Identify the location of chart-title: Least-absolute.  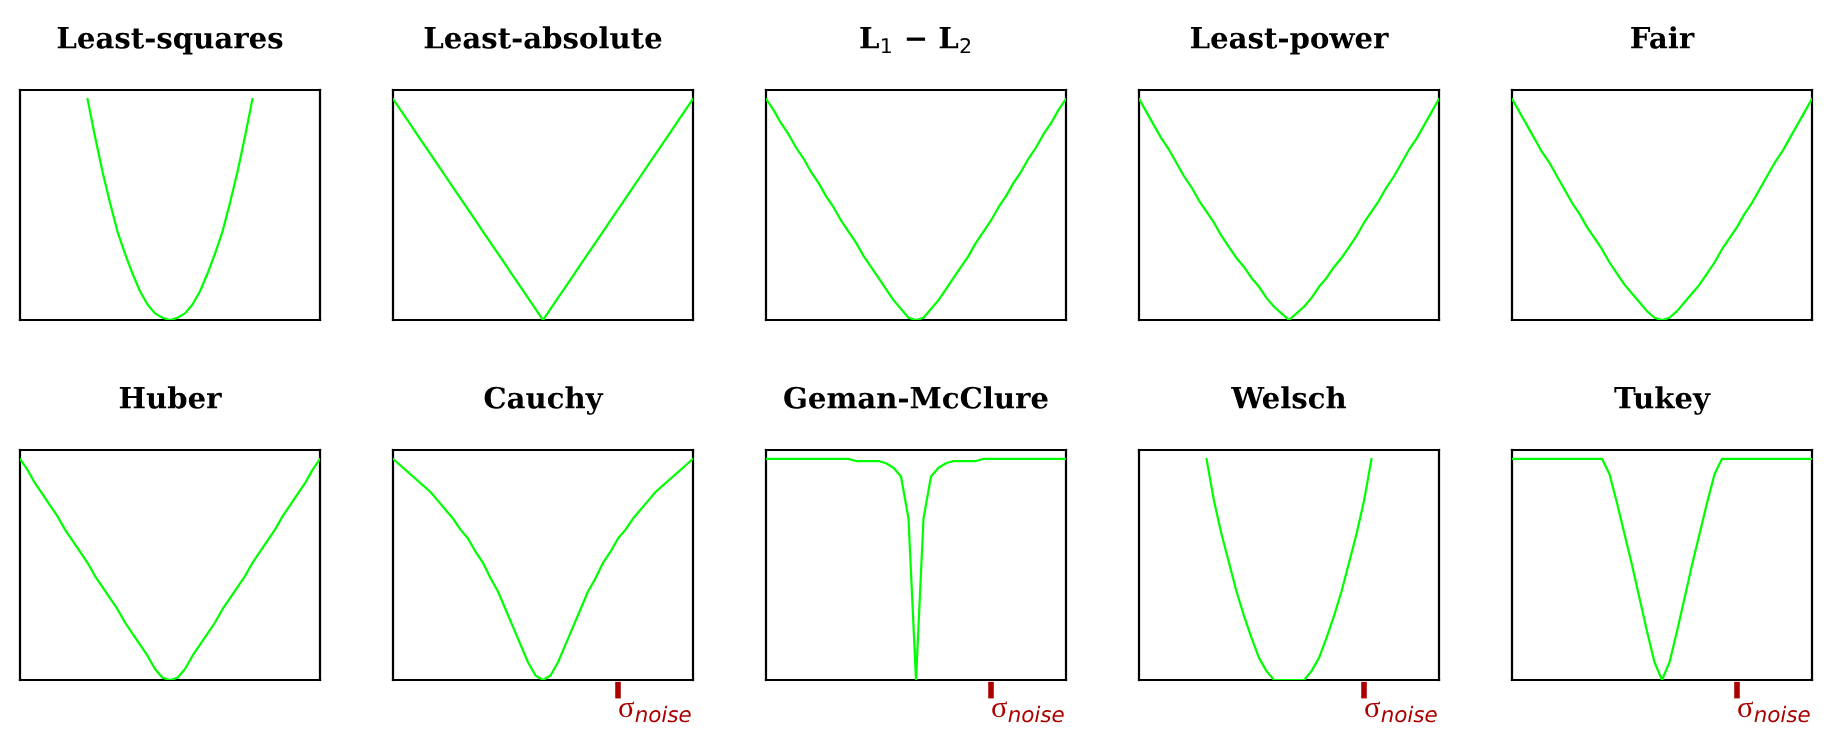
(543, 37).